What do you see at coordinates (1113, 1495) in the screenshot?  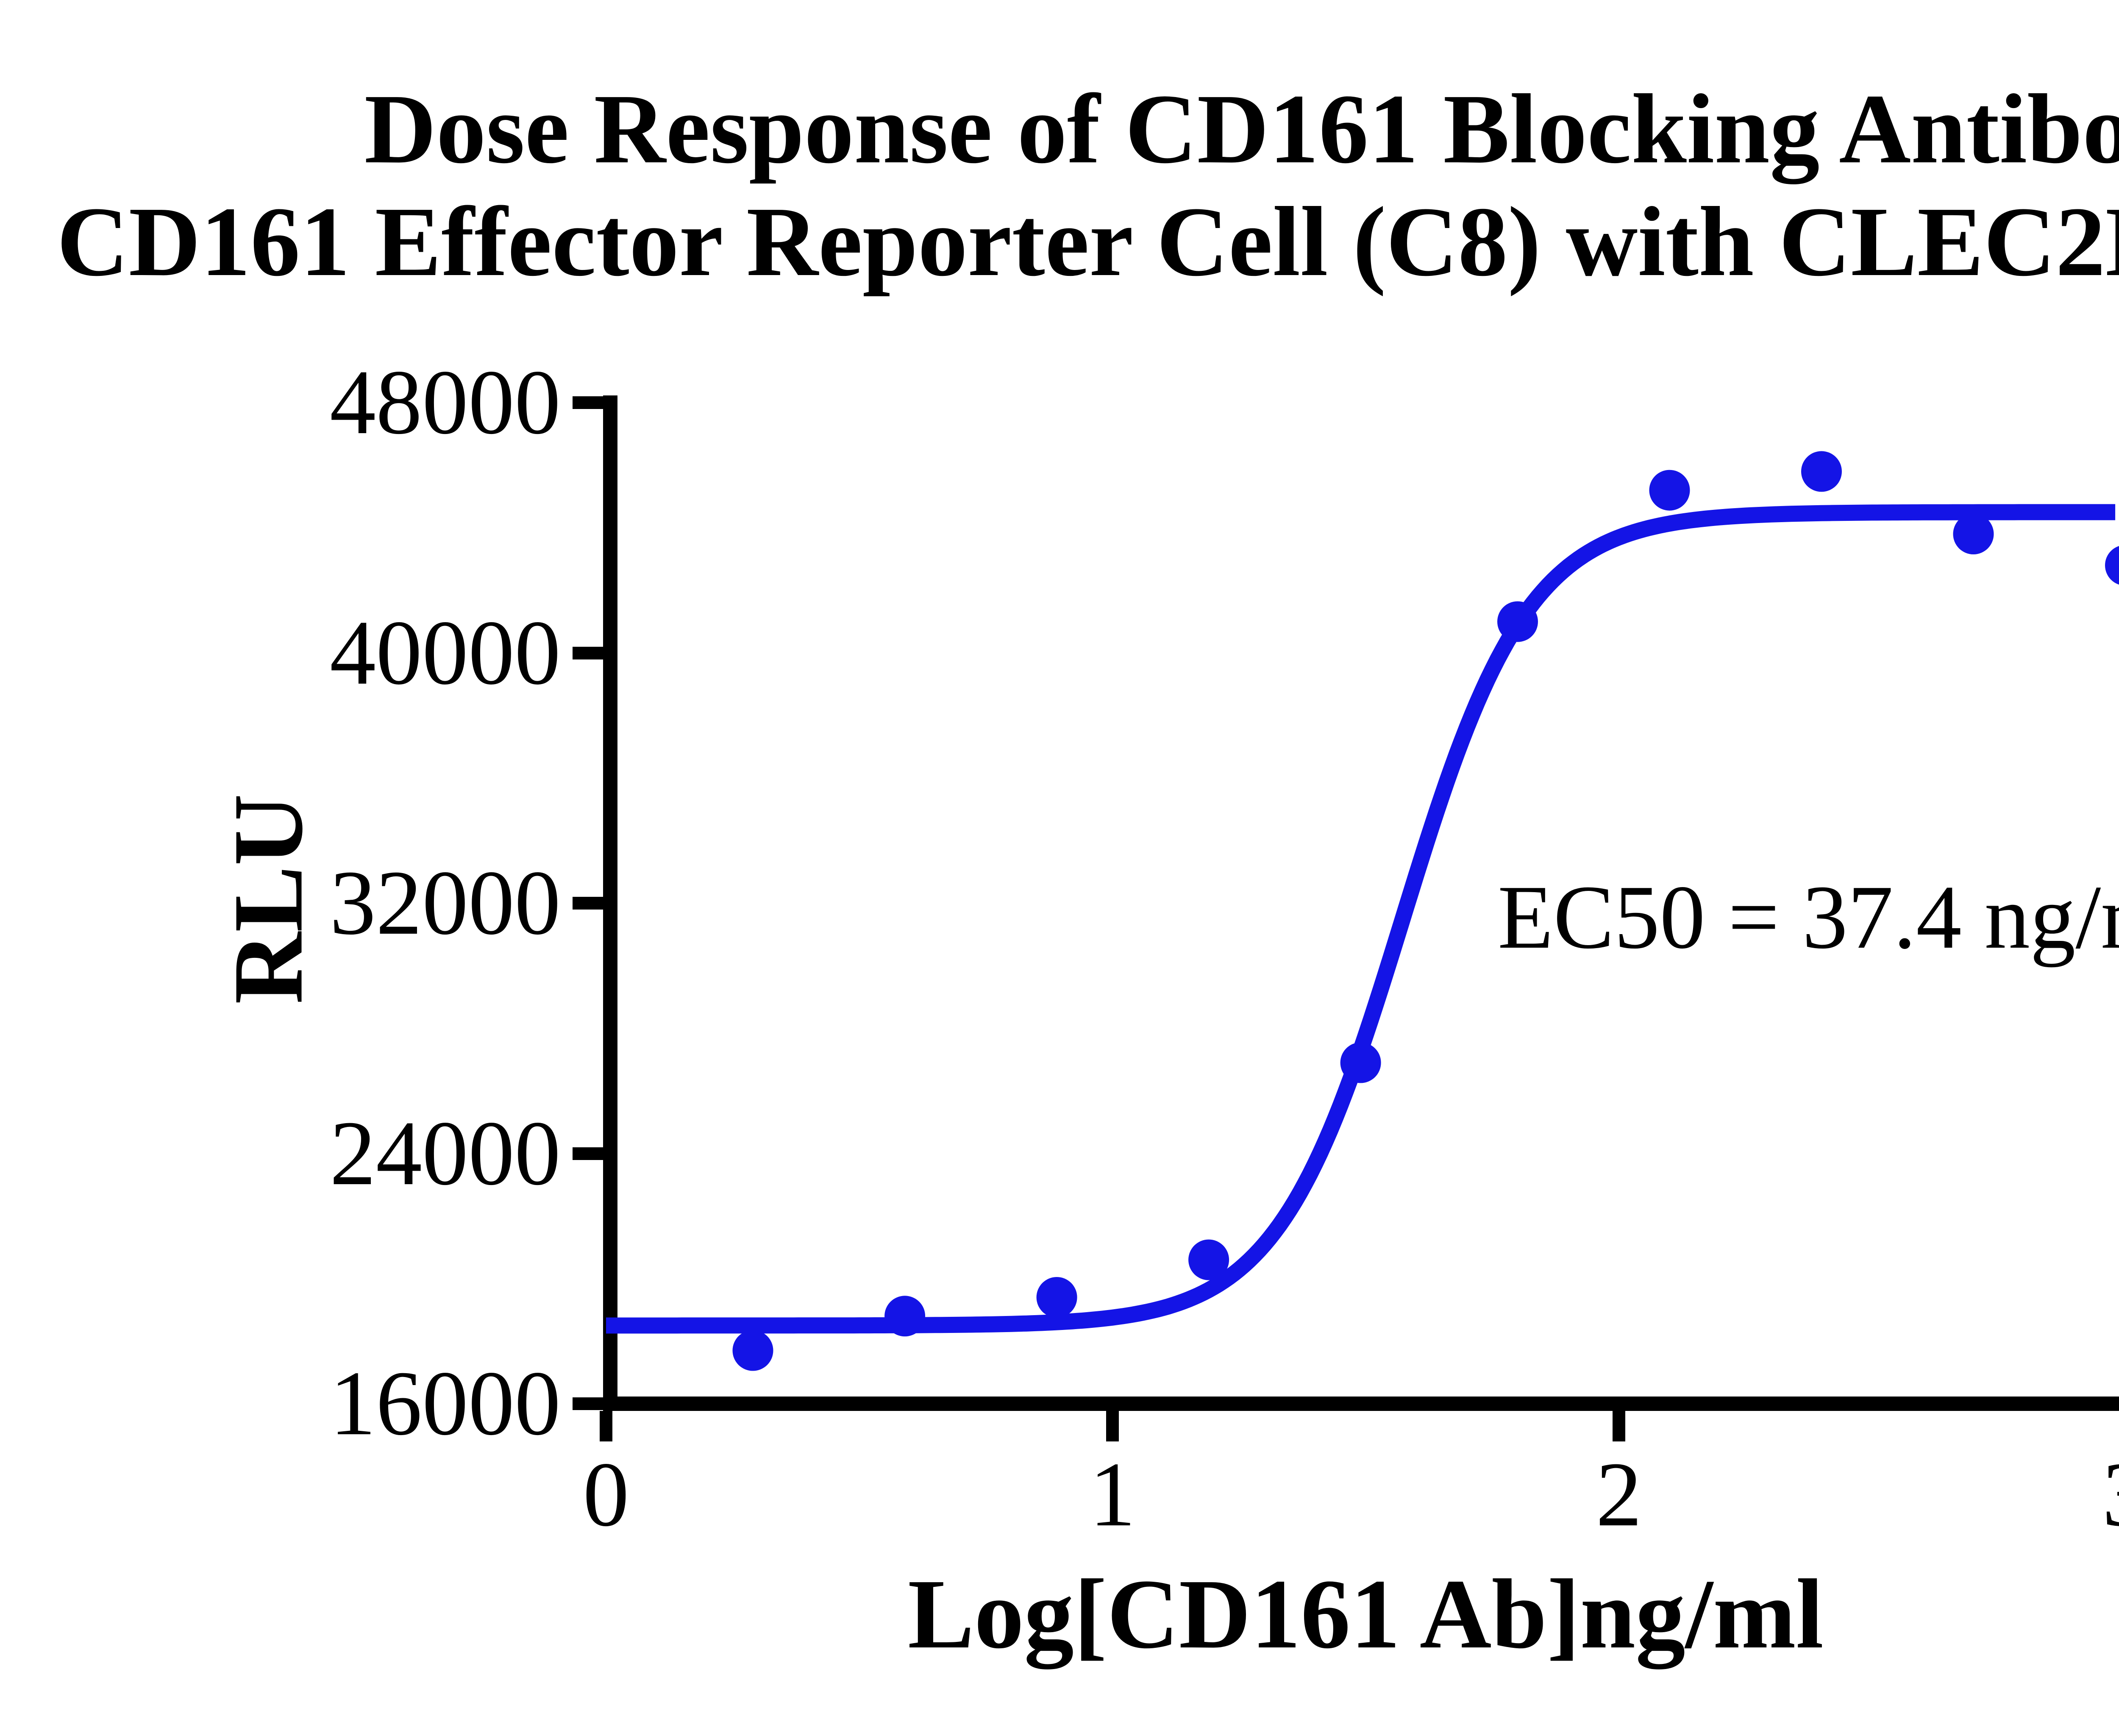 I see `x-tick-label: 1` at bounding box center [1113, 1495].